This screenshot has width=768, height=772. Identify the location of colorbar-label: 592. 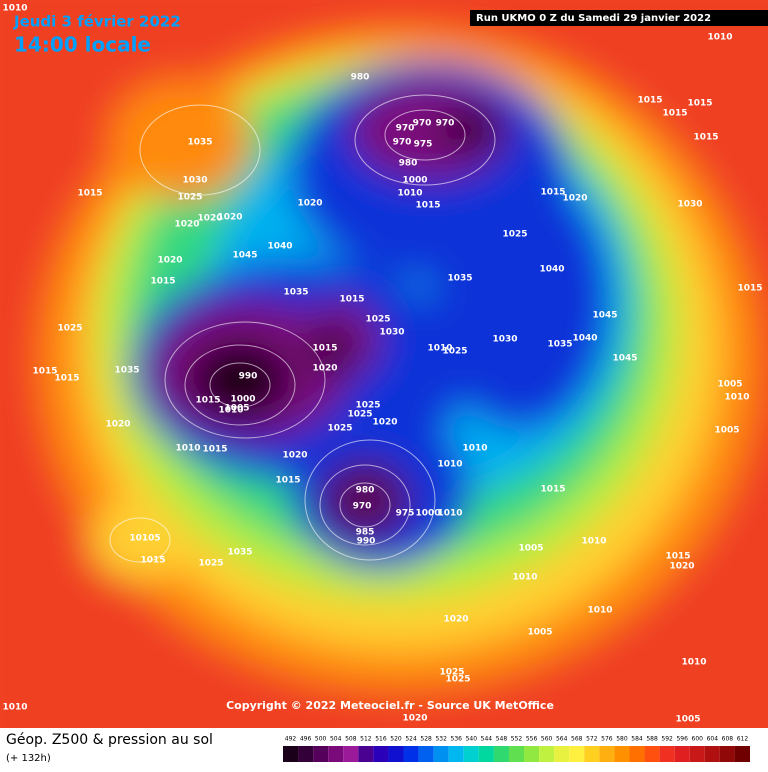
(667, 739).